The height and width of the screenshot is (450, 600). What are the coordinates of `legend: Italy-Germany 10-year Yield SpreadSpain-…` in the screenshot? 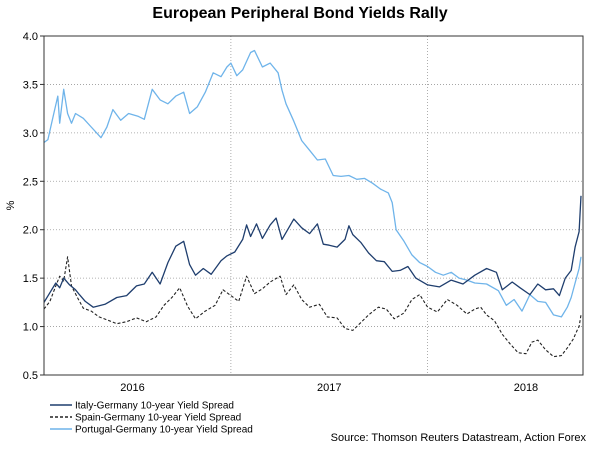 It's located at (151, 418).